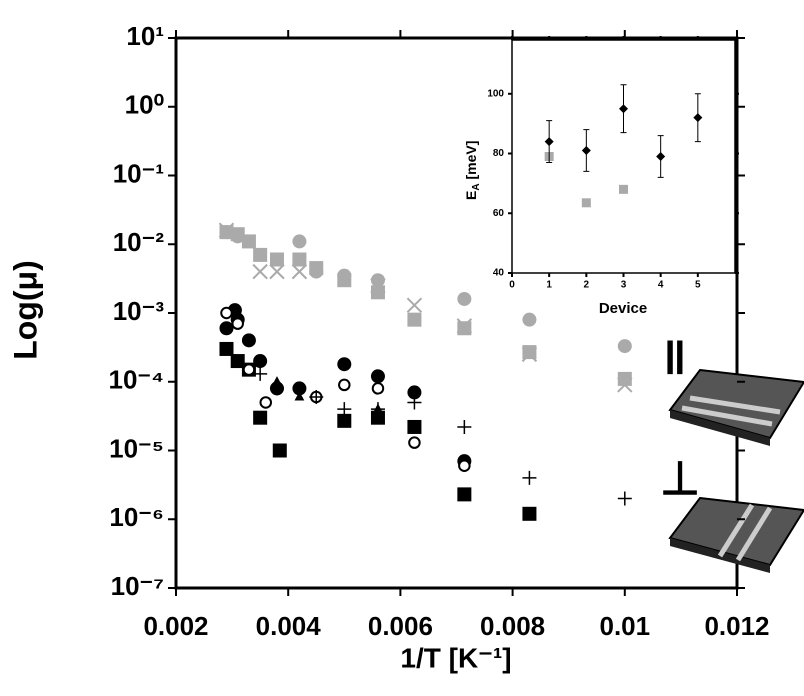  What do you see at coordinates (145, 36) in the screenshot?
I see `y-tick-label: 10¹` at bounding box center [145, 36].